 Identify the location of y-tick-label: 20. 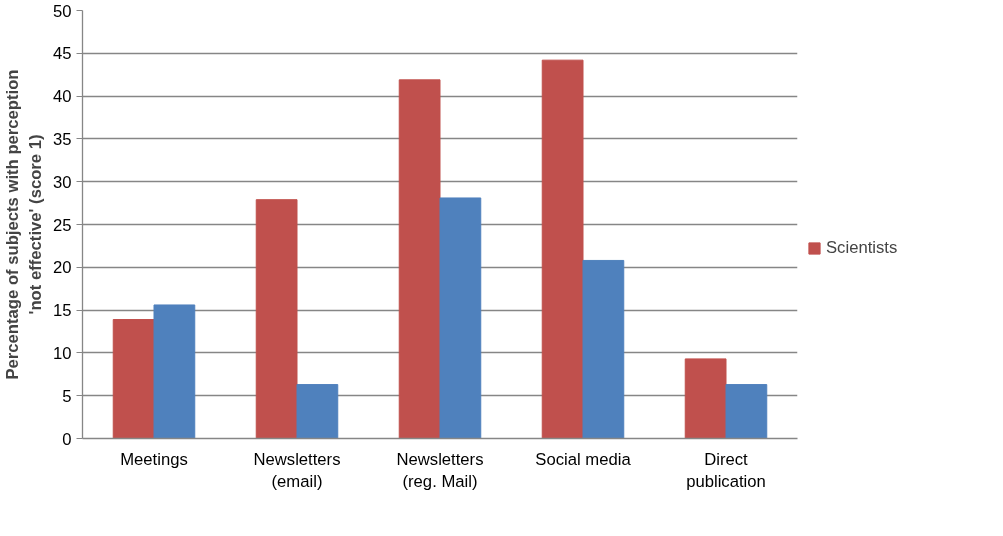
(62, 268).